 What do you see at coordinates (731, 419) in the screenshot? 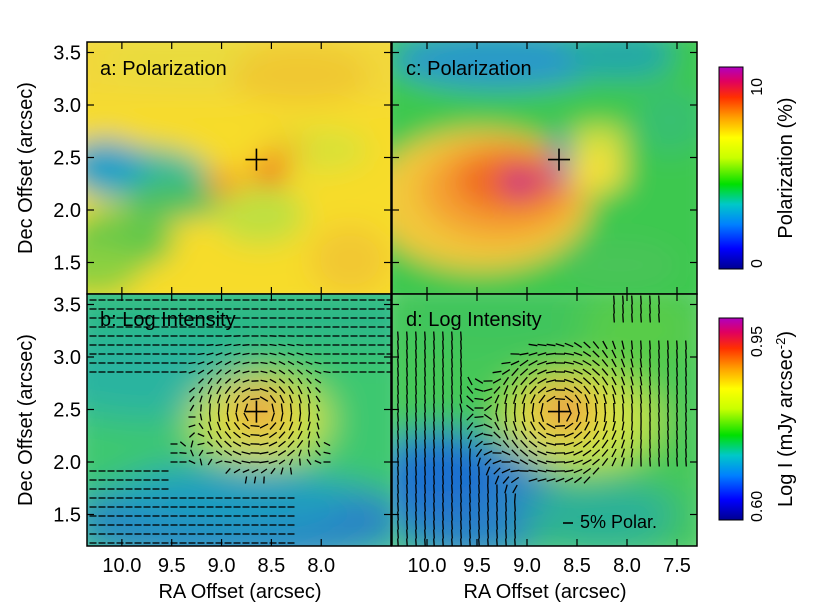
I see `colorbar-intensity-gradient` at bounding box center [731, 419].